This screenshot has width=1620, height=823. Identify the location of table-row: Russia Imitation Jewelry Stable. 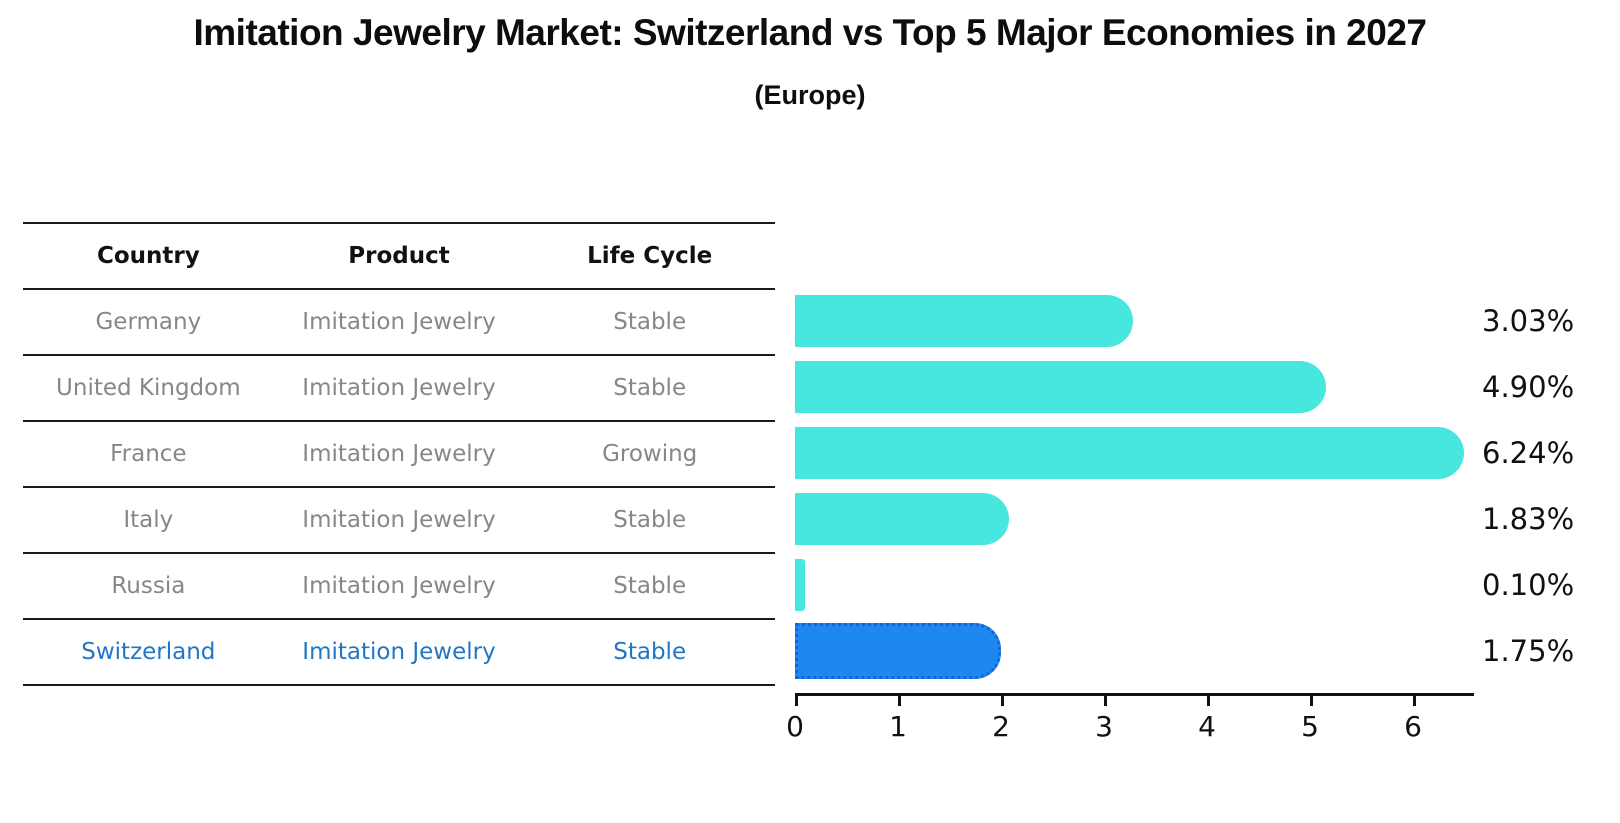
(399, 587).